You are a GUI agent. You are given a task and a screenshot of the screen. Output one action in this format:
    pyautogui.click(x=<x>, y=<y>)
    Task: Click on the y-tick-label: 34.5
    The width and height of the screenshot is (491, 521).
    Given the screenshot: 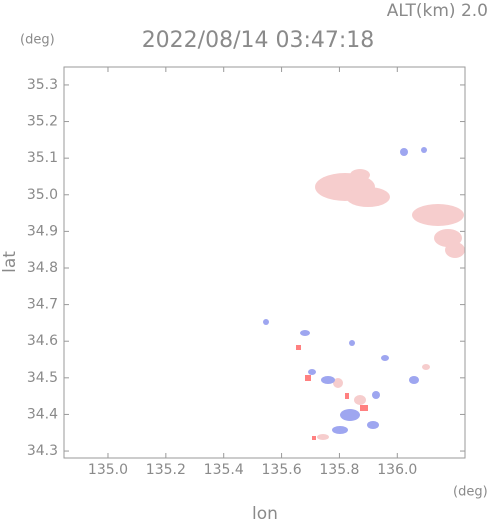 What is the action you would take?
    pyautogui.click(x=42, y=378)
    